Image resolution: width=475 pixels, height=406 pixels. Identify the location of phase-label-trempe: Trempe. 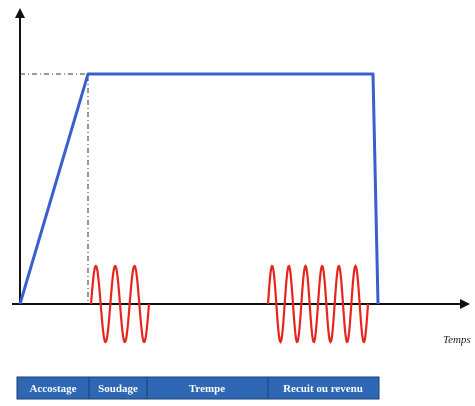
(207, 389).